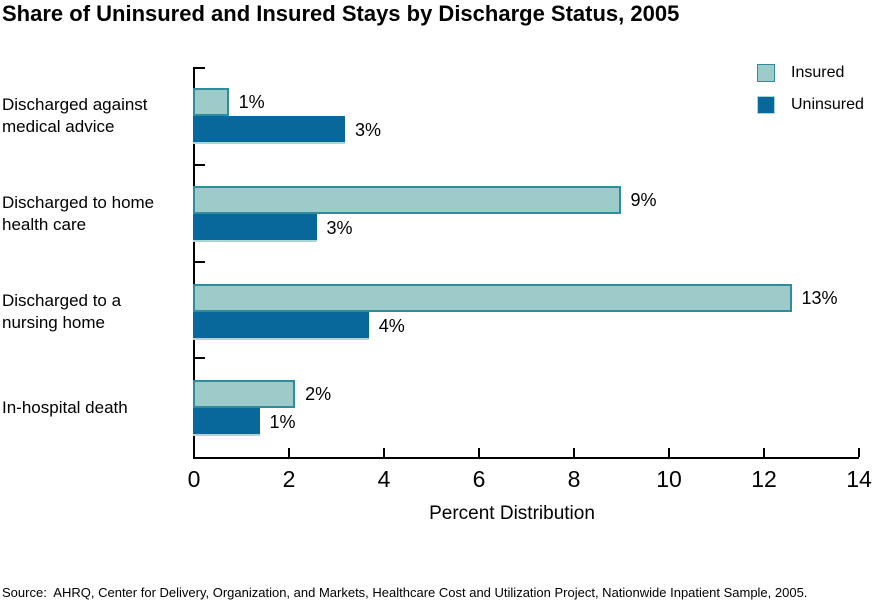 The image size is (874, 605). What do you see at coordinates (512, 513) in the screenshot?
I see `x-axis-title: Percent Distribution` at bounding box center [512, 513].